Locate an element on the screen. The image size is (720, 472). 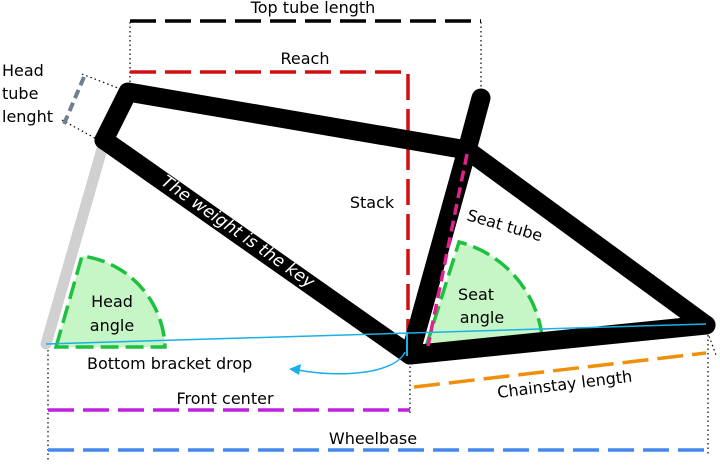
seat-angle-wedge is located at coordinates (483, 294).